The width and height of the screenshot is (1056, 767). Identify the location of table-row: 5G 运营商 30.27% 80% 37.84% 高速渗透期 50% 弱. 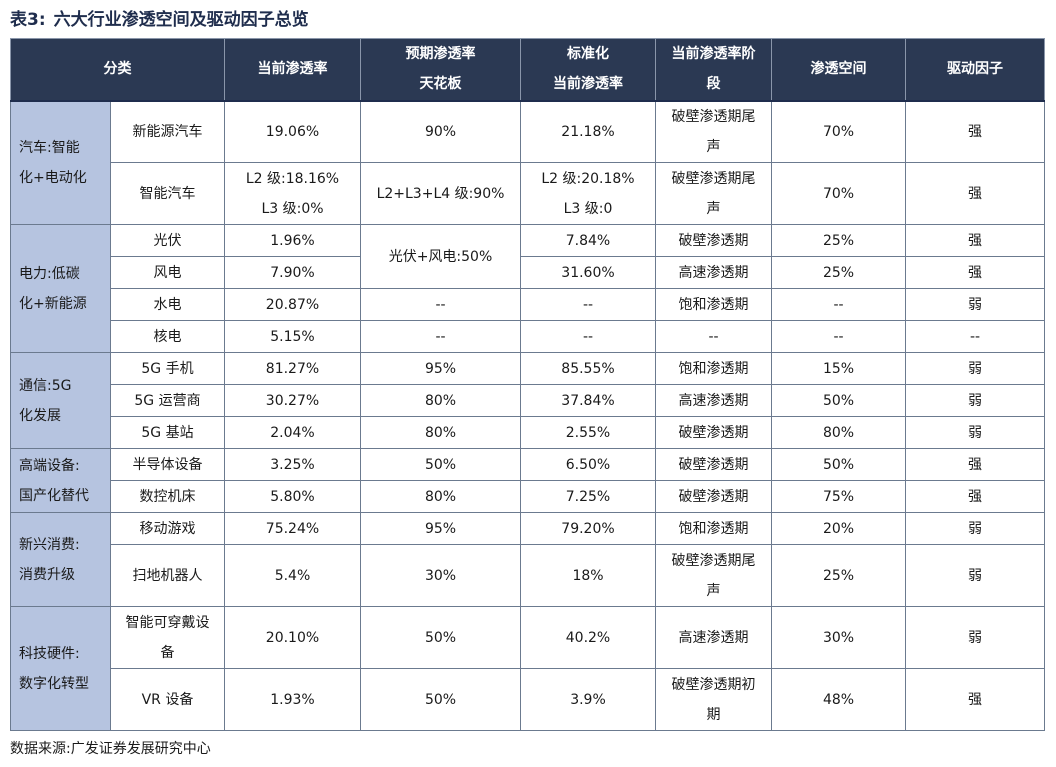
(528, 400).